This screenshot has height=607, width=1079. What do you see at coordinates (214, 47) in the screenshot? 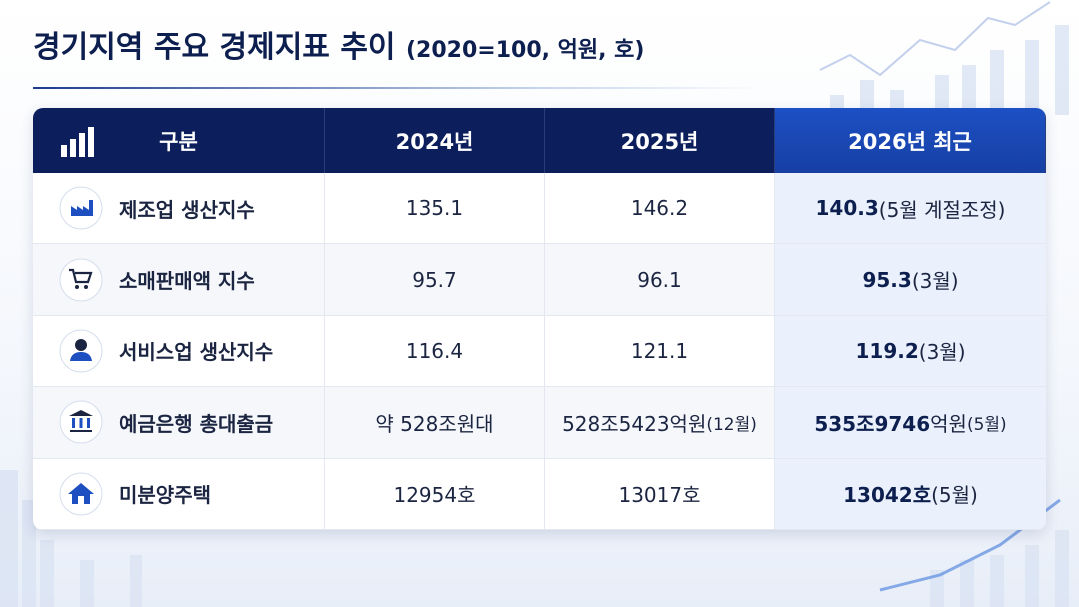
I see `title-main: 경기지역 주요 경제지표 추이` at bounding box center [214, 47].